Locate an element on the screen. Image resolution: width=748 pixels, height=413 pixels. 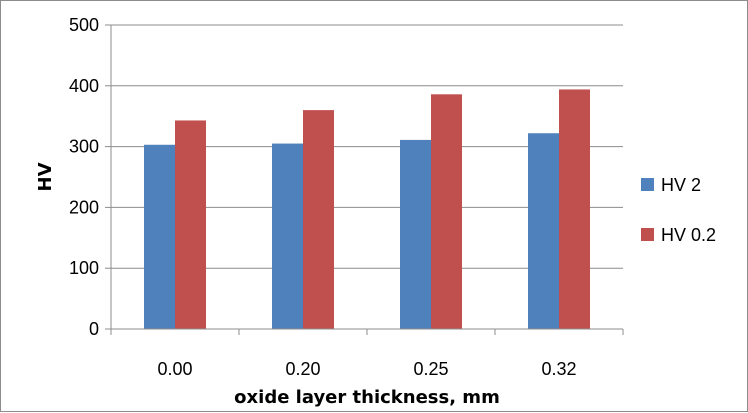
y-tick-label: 500 is located at coordinates (84, 25).